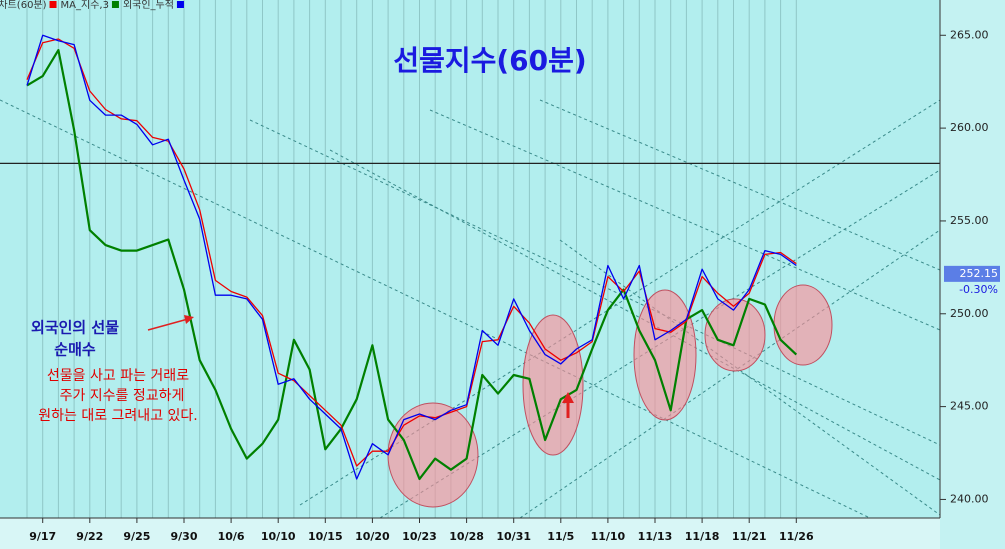 This screenshot has height=549, width=1005. I want to click on x-tick-label: 11/26, so click(796, 536).